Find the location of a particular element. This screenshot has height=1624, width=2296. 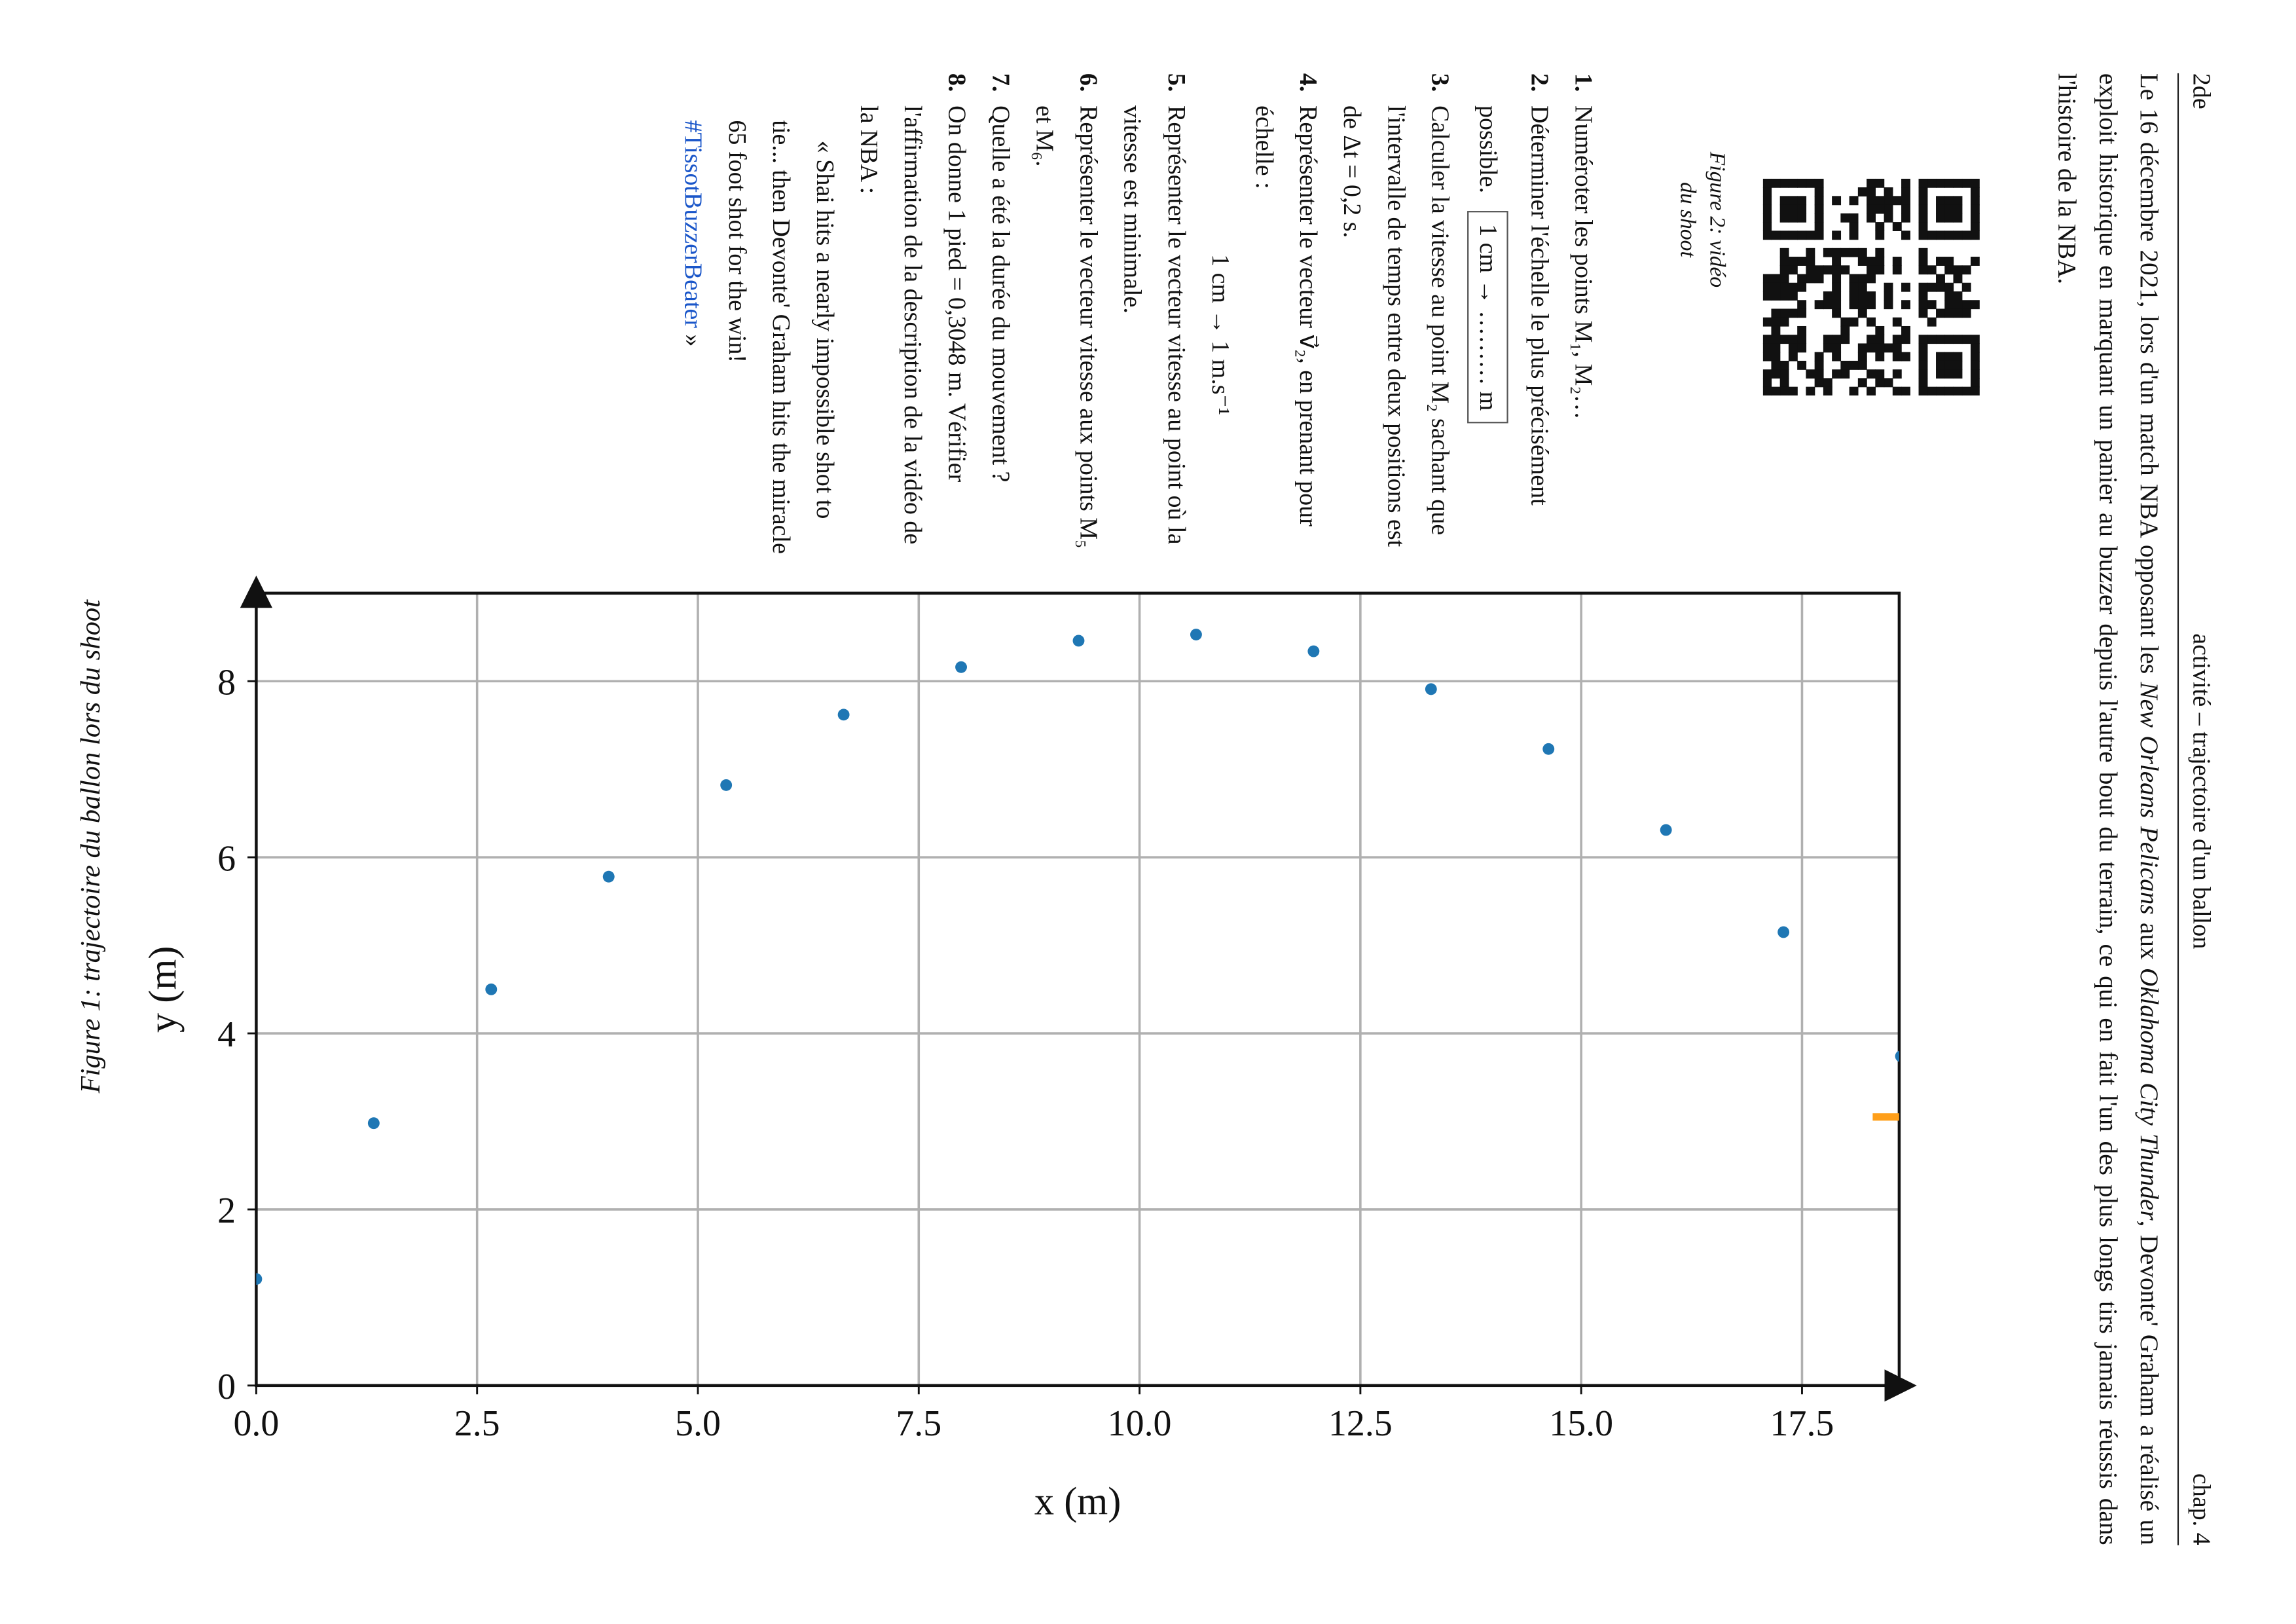

x-tick-label: 15.0 is located at coordinates (1581, 1423).